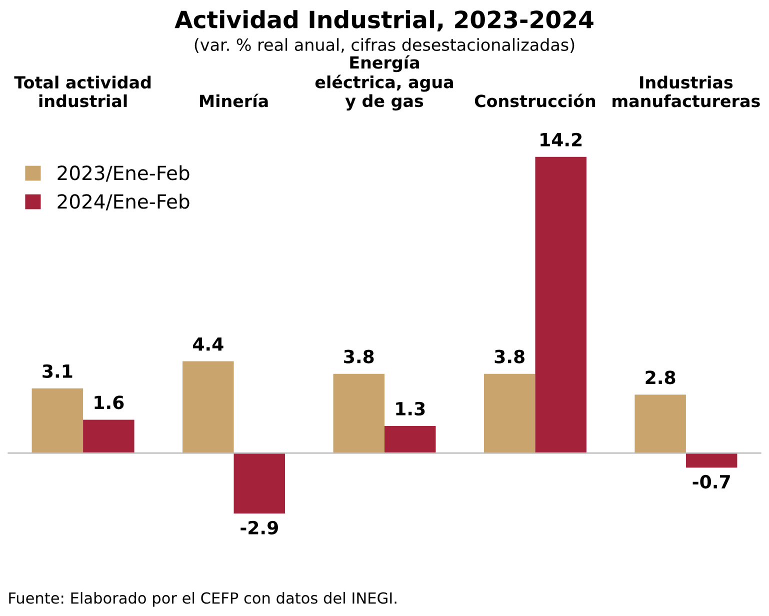 This screenshot has height=616, width=769. What do you see at coordinates (561, 139) in the screenshot?
I see `data-label: 14.2` at bounding box center [561, 139].